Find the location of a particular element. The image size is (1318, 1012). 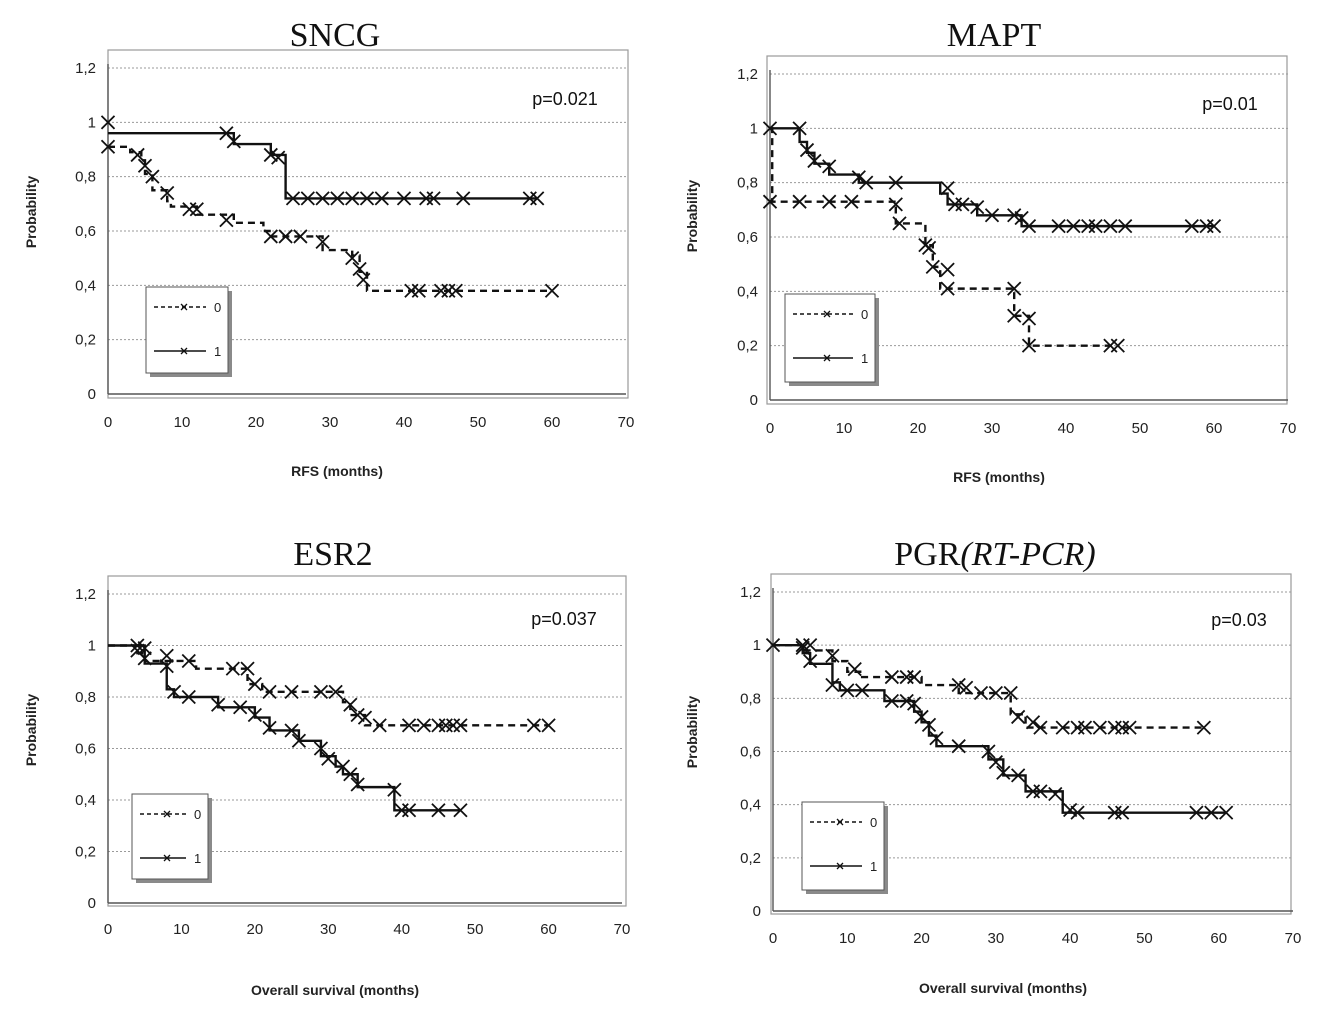

x-tick-label: 50 is located at coordinates (475, 929).